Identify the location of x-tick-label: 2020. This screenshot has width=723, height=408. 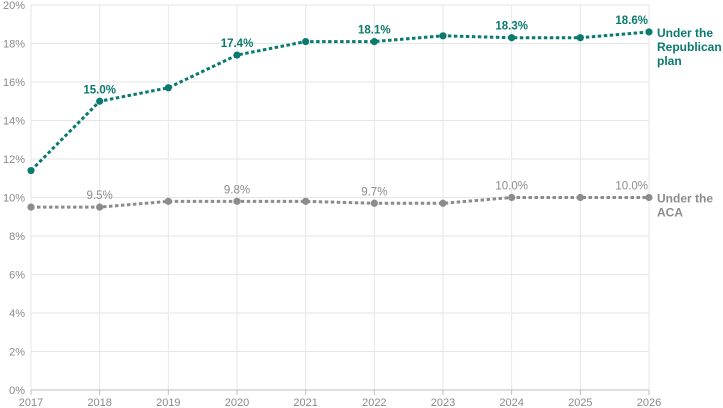
(237, 402).